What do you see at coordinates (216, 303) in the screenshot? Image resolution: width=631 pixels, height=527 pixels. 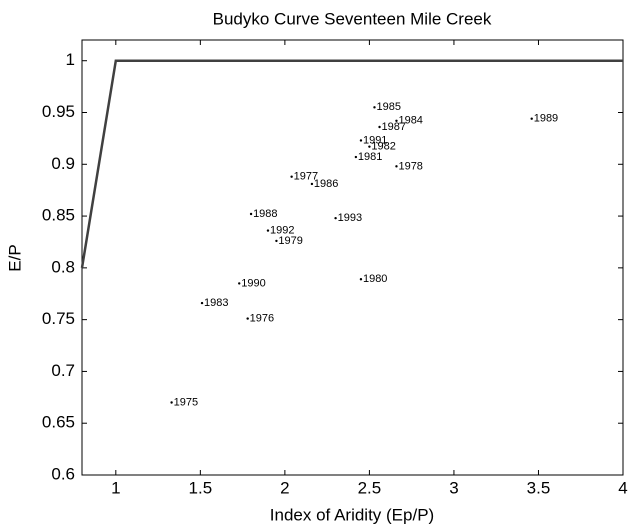 I see `point-label: 1983` at bounding box center [216, 303].